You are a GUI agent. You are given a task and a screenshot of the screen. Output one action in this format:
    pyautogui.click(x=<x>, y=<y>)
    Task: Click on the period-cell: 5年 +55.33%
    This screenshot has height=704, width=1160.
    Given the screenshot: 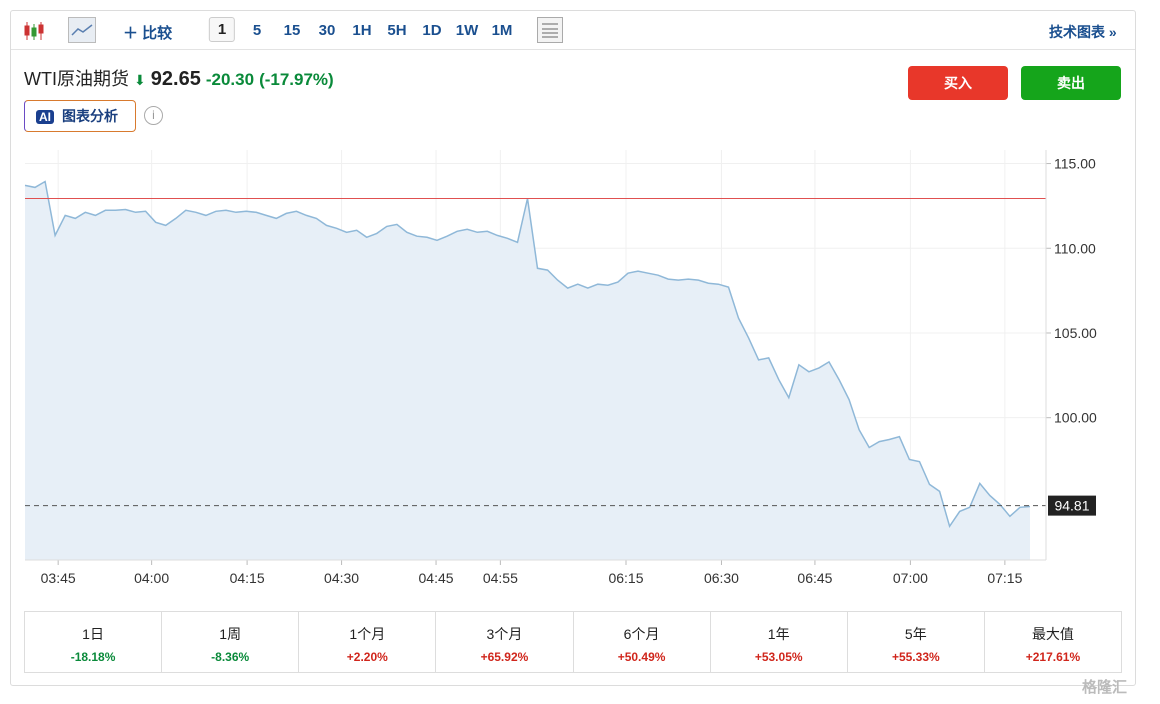 What is the action you would take?
    pyautogui.click(x=916, y=642)
    